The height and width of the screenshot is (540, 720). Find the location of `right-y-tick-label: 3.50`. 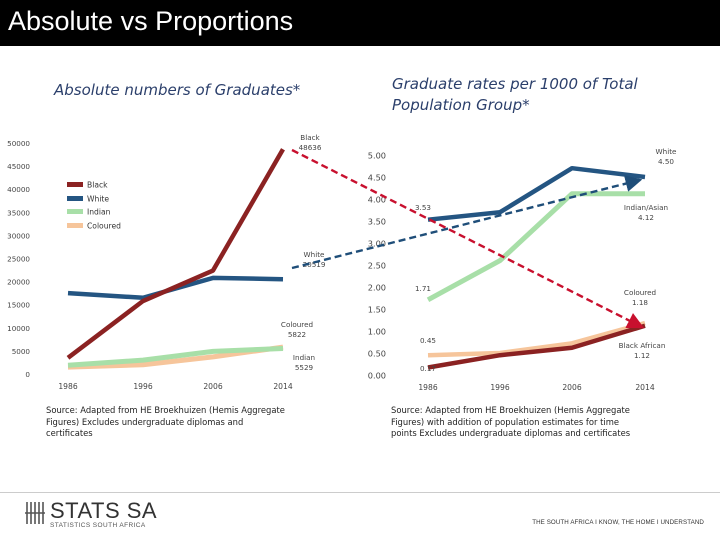

right-y-tick-label: 3.50 is located at coordinates (377, 222).